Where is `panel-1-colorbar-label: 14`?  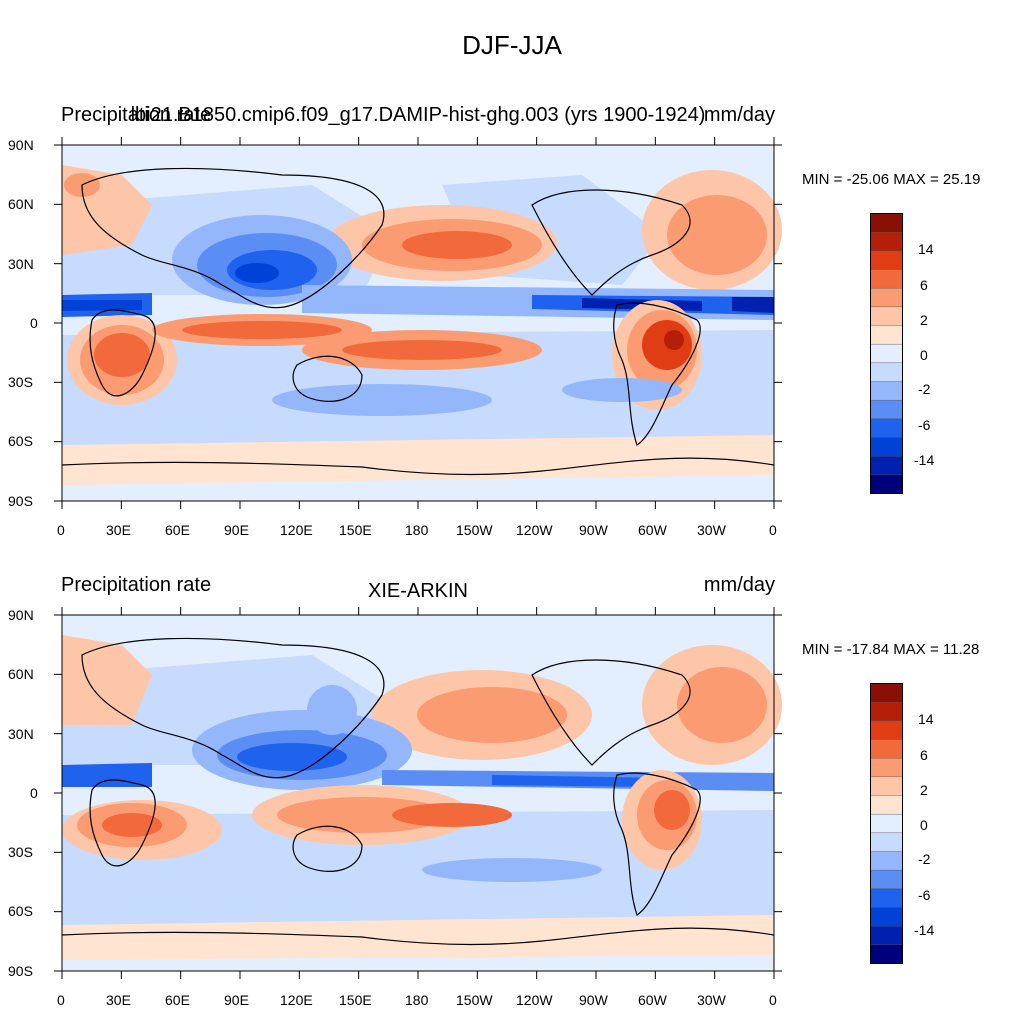
panel-1-colorbar-label: 14 is located at coordinates (926, 249).